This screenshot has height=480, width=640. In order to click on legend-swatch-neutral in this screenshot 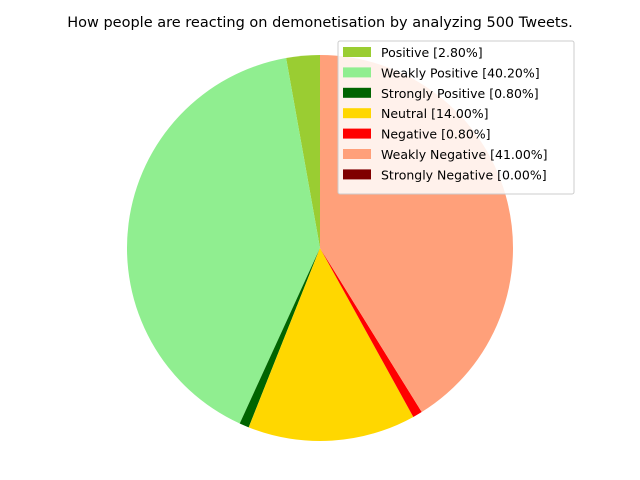, I will do `click(357, 113)`.